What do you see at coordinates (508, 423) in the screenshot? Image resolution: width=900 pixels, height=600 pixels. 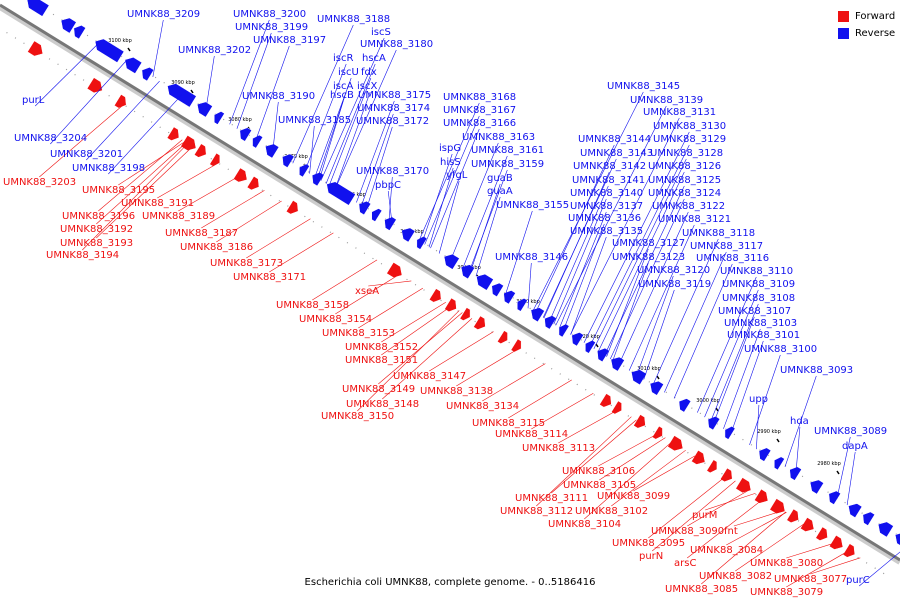 I see `forward-gene-label: UMNK88_3115` at bounding box center [508, 423].